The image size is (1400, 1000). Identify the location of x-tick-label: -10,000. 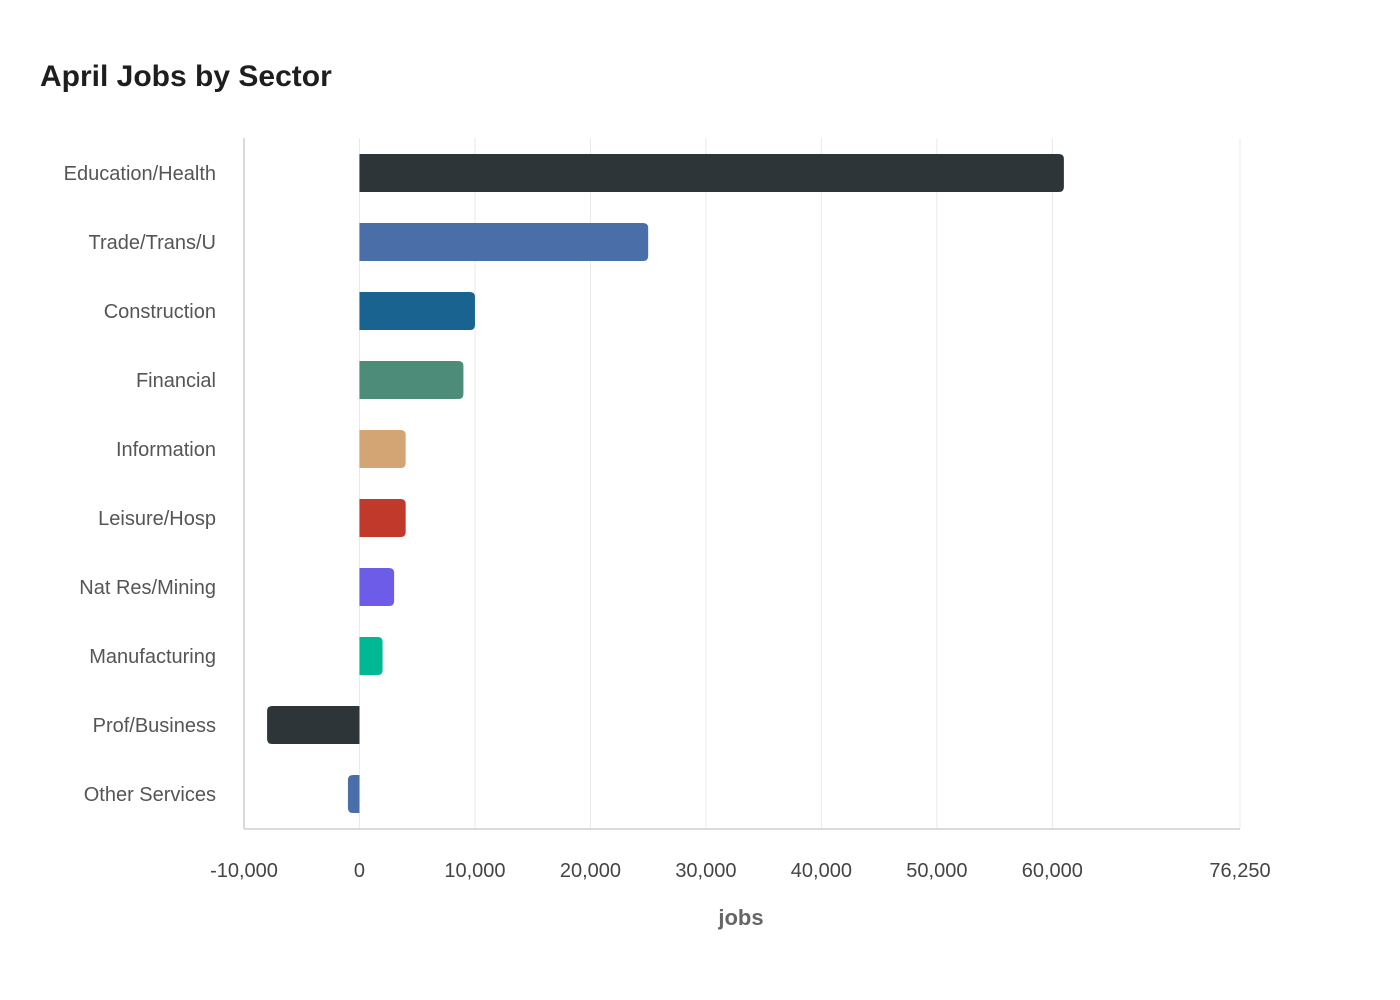
(244, 871).